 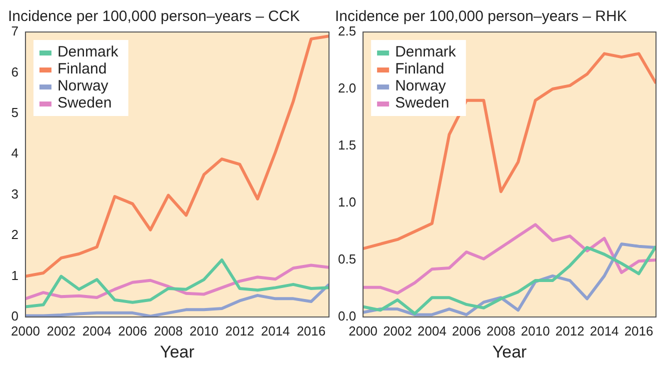 What do you see at coordinates (347, 31) in the screenshot?
I see `y-tick-label: 2.5` at bounding box center [347, 31].